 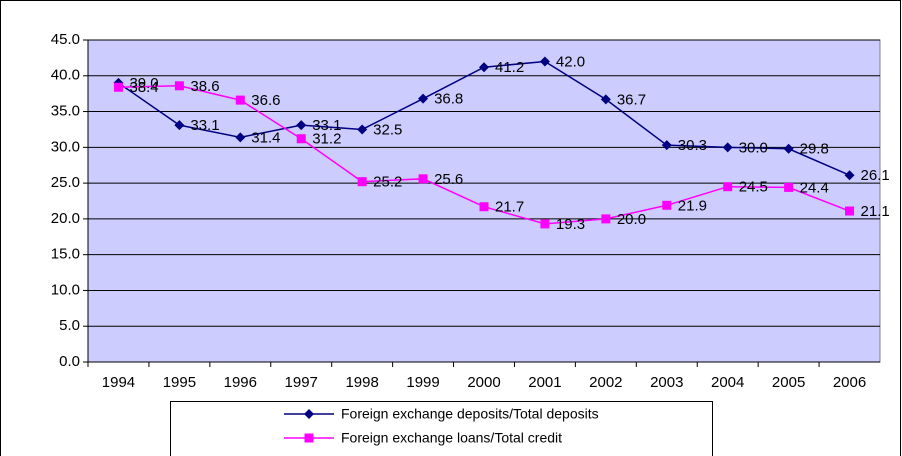 What do you see at coordinates (65, 182) in the screenshot?
I see `y-tick-label: 25.0` at bounding box center [65, 182].